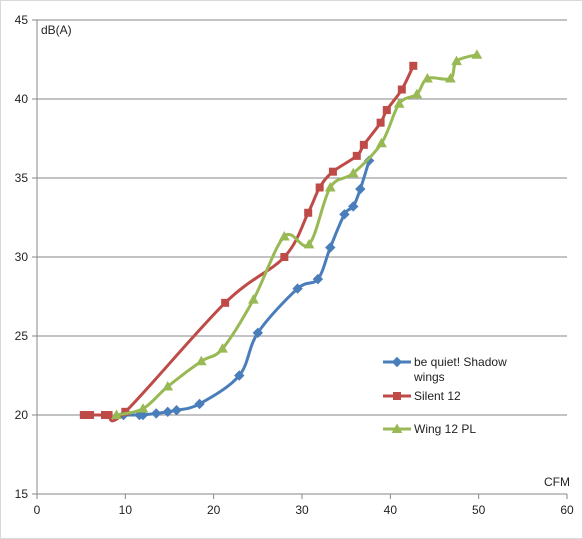 This screenshot has width=583, height=539. What do you see at coordinates (22, 20) in the screenshot?
I see `y-tick-label: 45` at bounding box center [22, 20].